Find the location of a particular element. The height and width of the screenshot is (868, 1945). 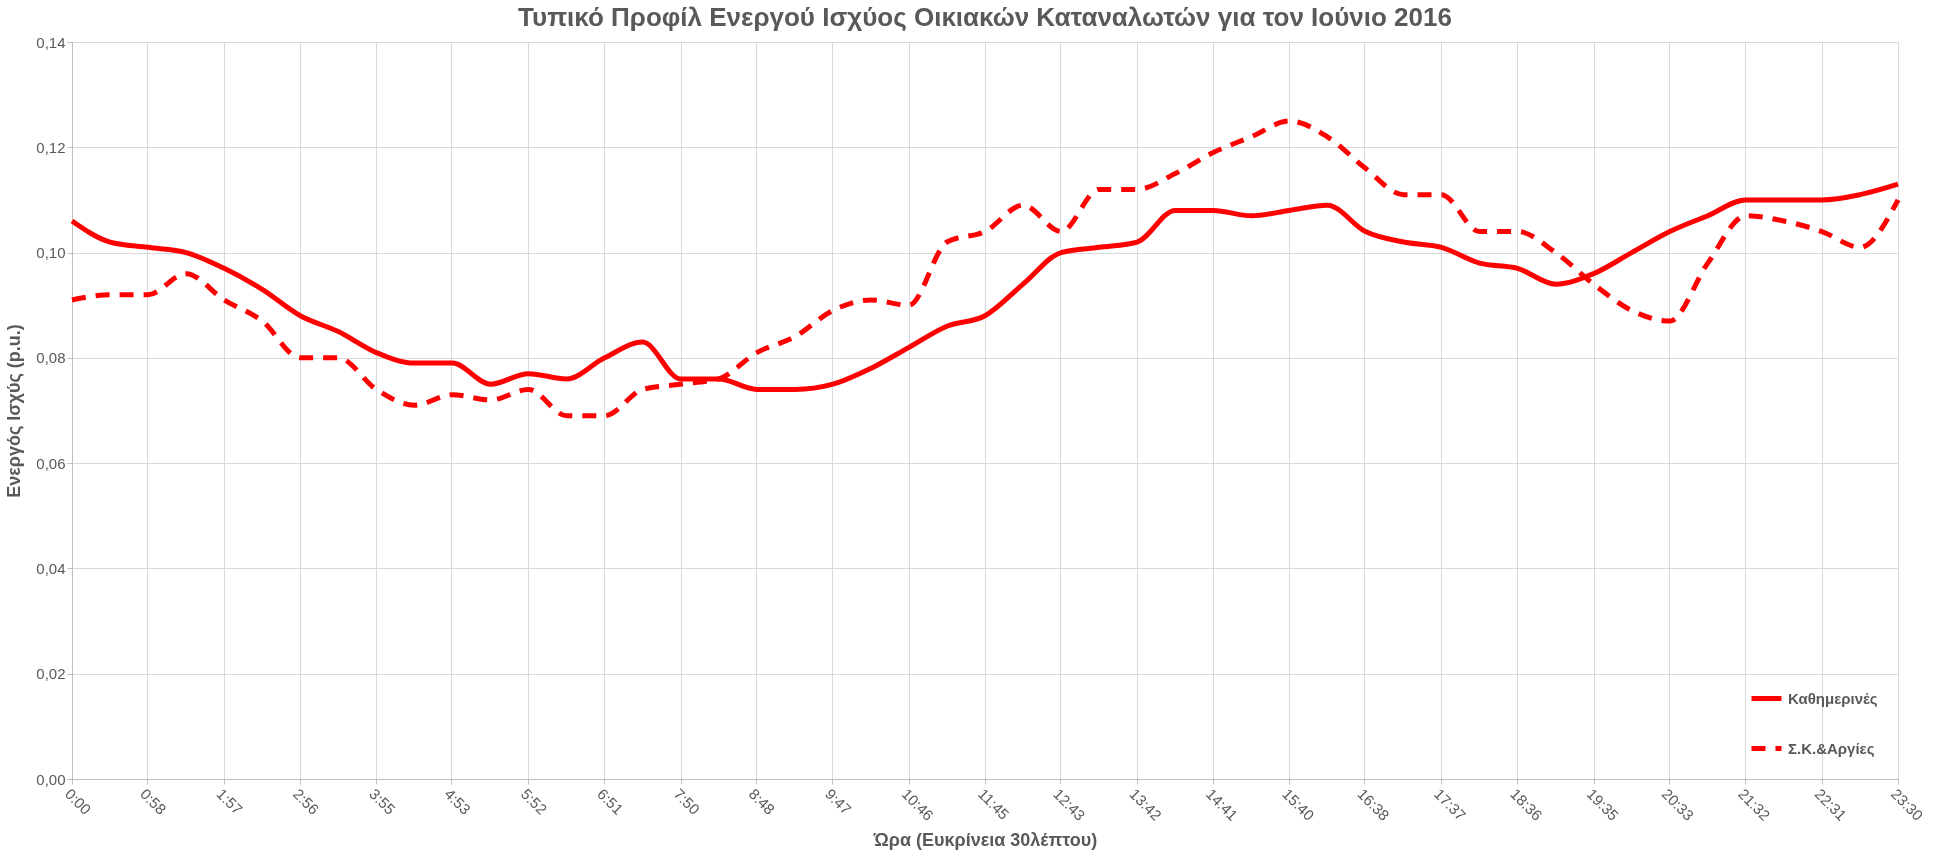

x-tick-label: 3:55 is located at coordinates (382, 801).